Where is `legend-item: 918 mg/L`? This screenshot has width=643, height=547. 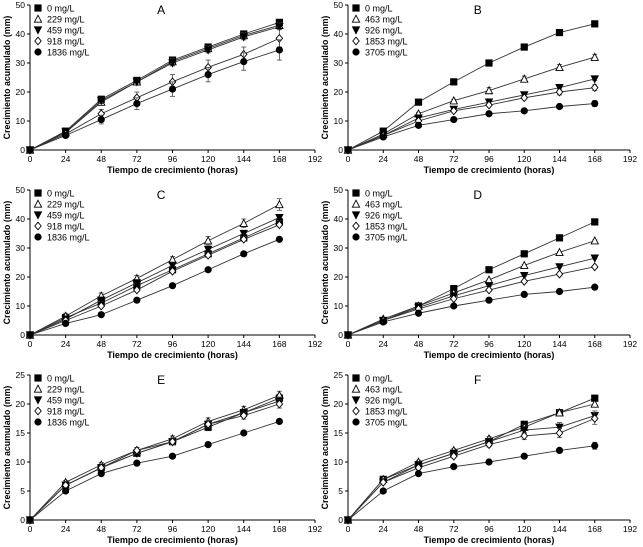
legend-item: 918 mg/L is located at coordinates (59, 226).